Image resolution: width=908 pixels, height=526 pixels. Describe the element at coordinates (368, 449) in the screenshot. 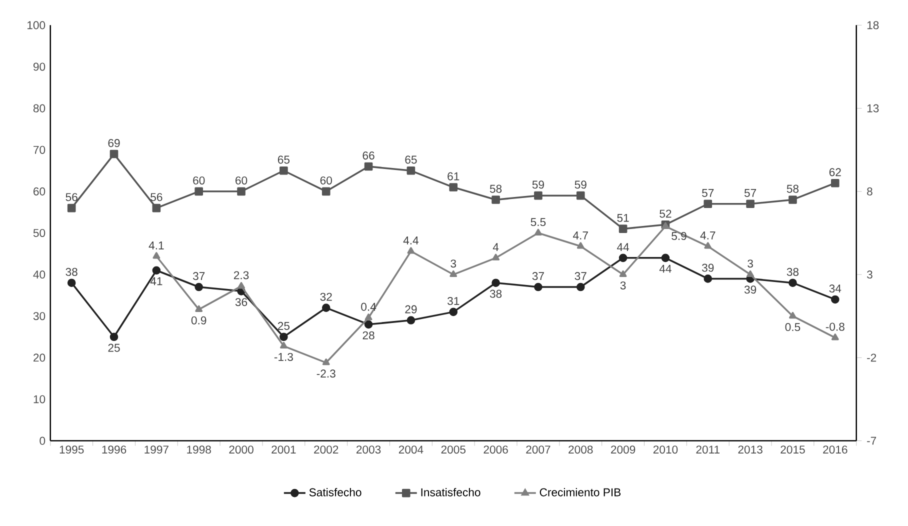

I see `x-tick-label: 2003` at that location.